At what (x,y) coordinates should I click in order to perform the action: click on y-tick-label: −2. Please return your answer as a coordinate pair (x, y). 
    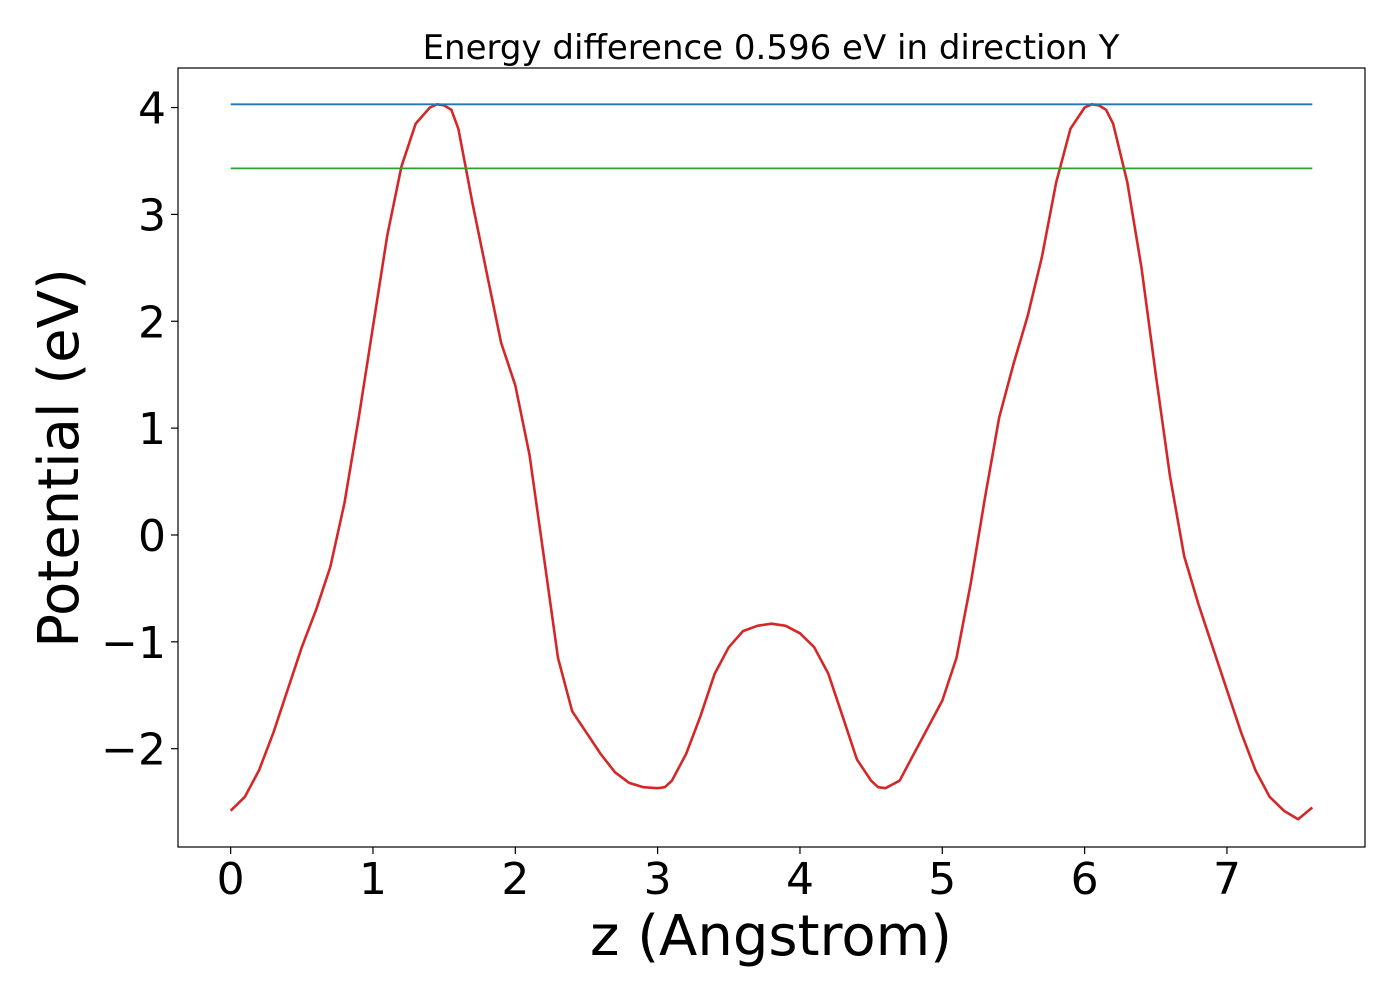
    Looking at the image, I should click on (133, 750).